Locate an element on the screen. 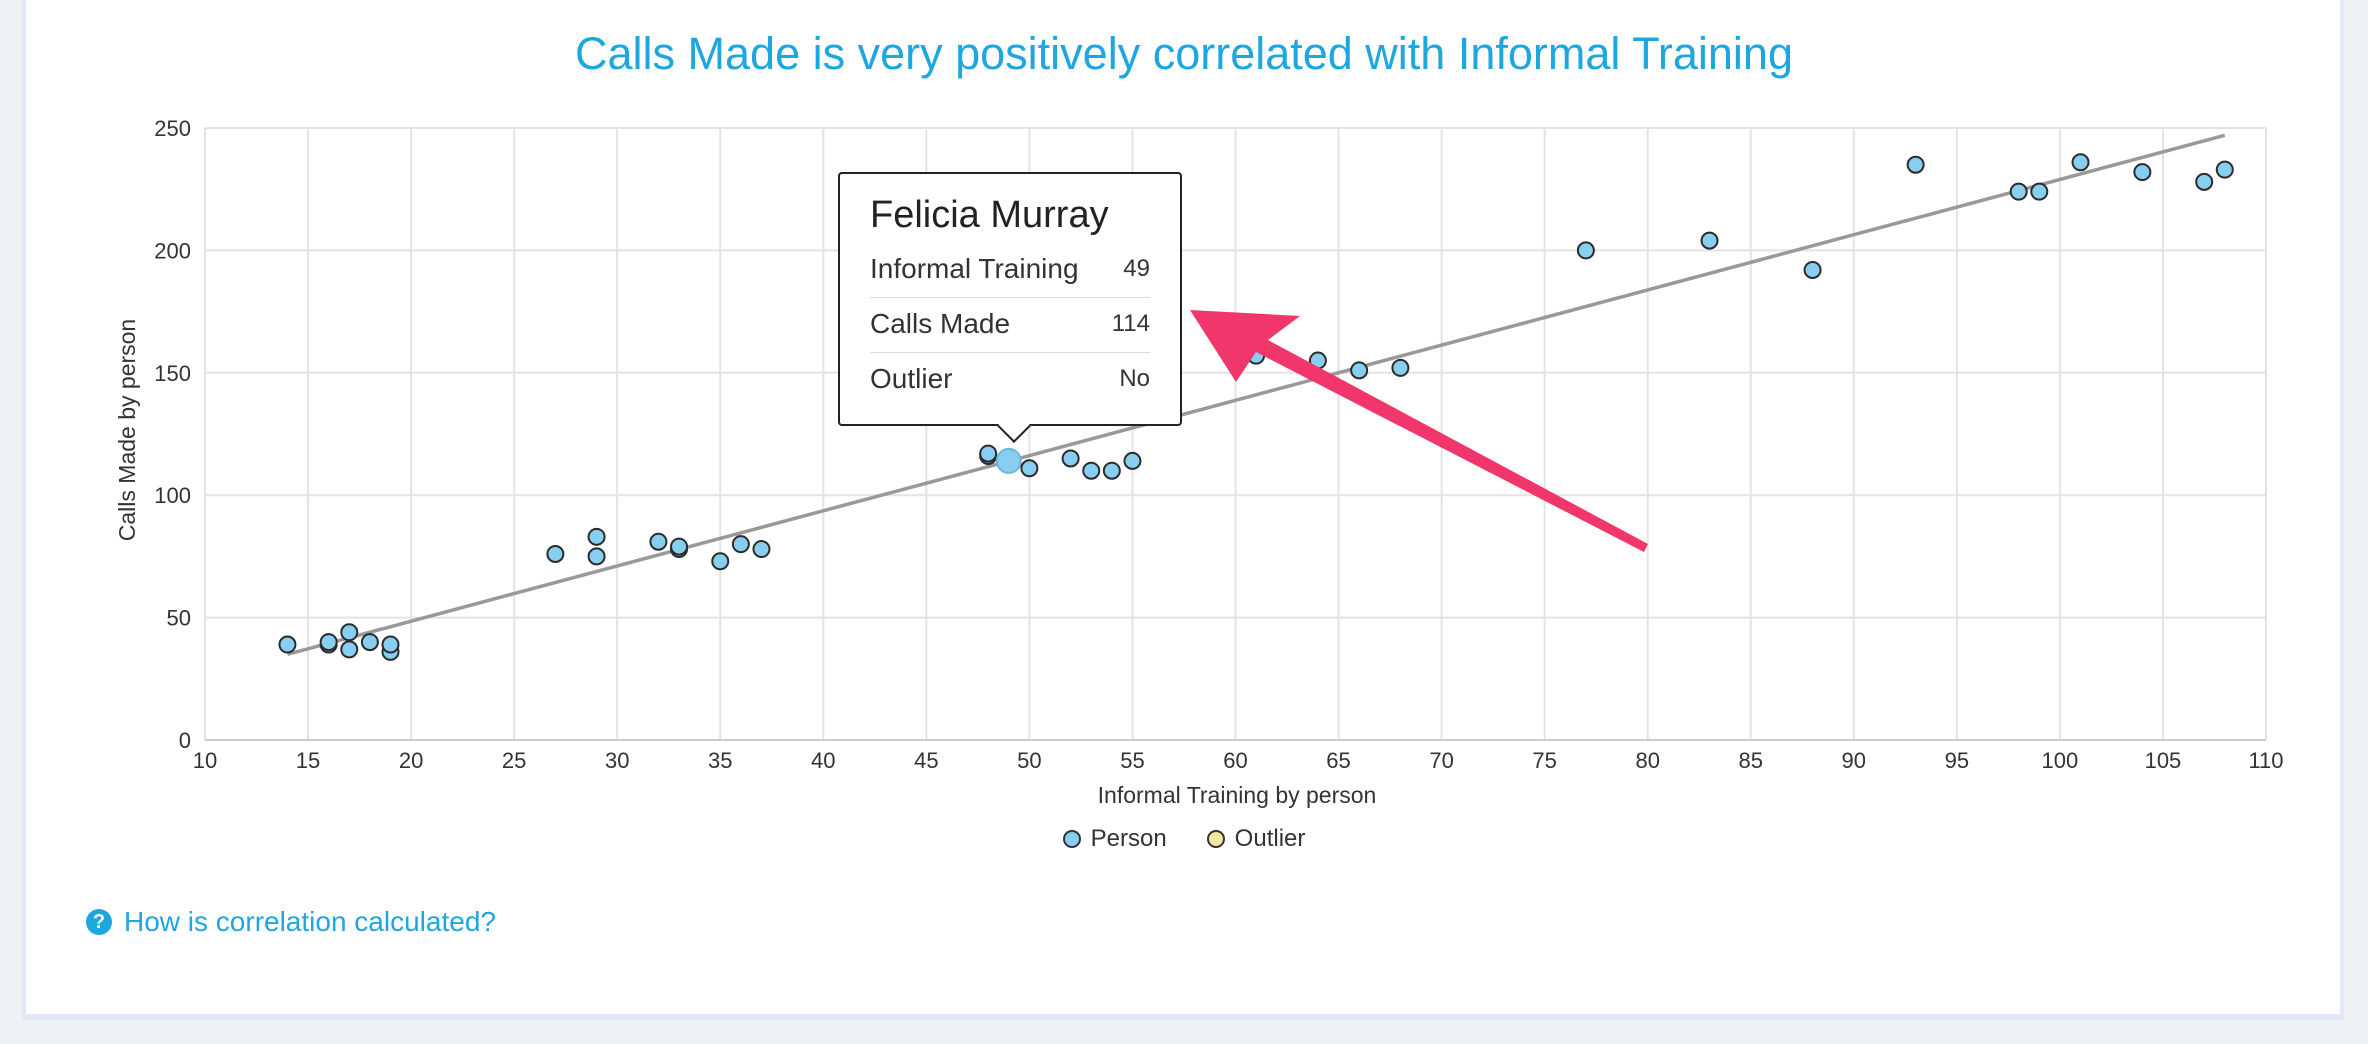 The width and height of the screenshot is (2368, 1044). x-tick-label: 90 is located at coordinates (1854, 760).